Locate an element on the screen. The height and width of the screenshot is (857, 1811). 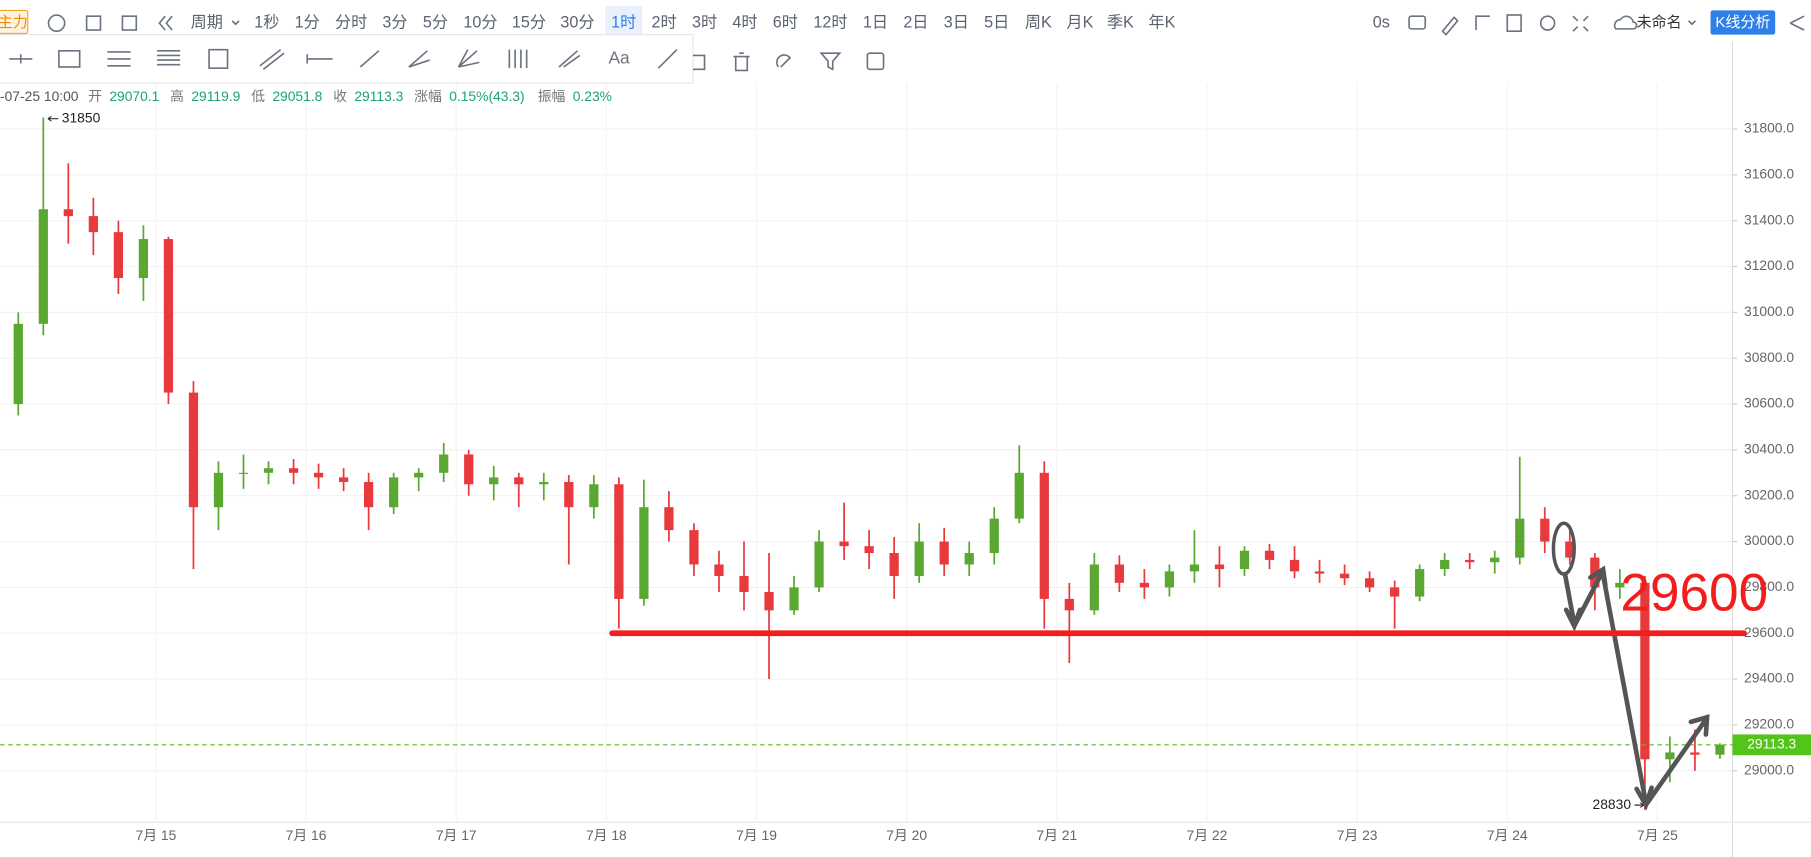
tool-sync is located at coordinates (875, 61).